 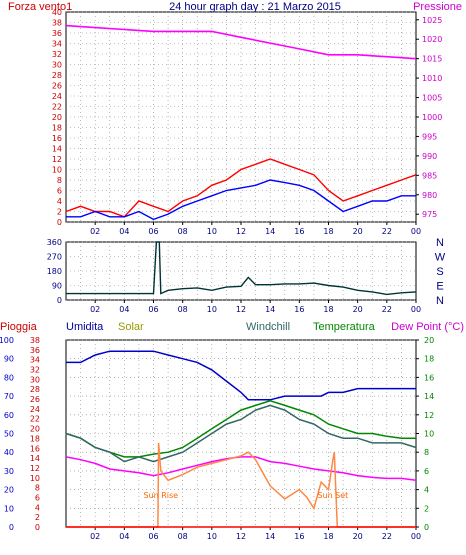 What do you see at coordinates (439, 272) in the screenshot?
I see `compass-label: S` at bounding box center [439, 272].